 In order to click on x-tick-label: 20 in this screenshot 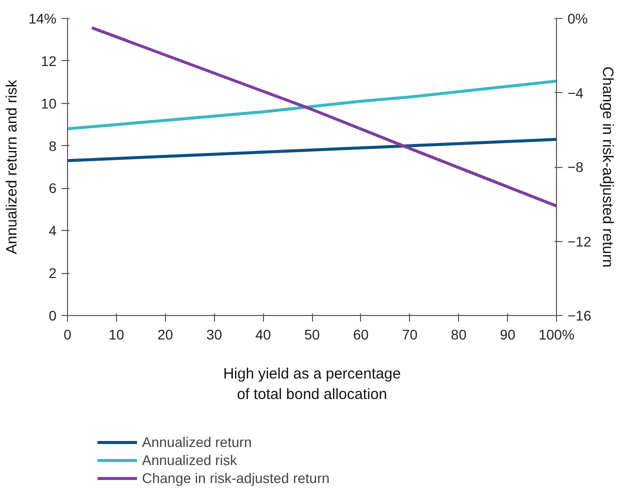, I will do `click(166, 334)`.